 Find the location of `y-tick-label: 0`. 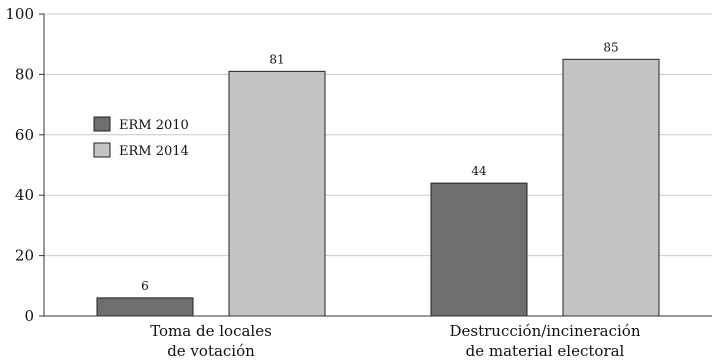

y-tick-label: 0 is located at coordinates (29, 316).